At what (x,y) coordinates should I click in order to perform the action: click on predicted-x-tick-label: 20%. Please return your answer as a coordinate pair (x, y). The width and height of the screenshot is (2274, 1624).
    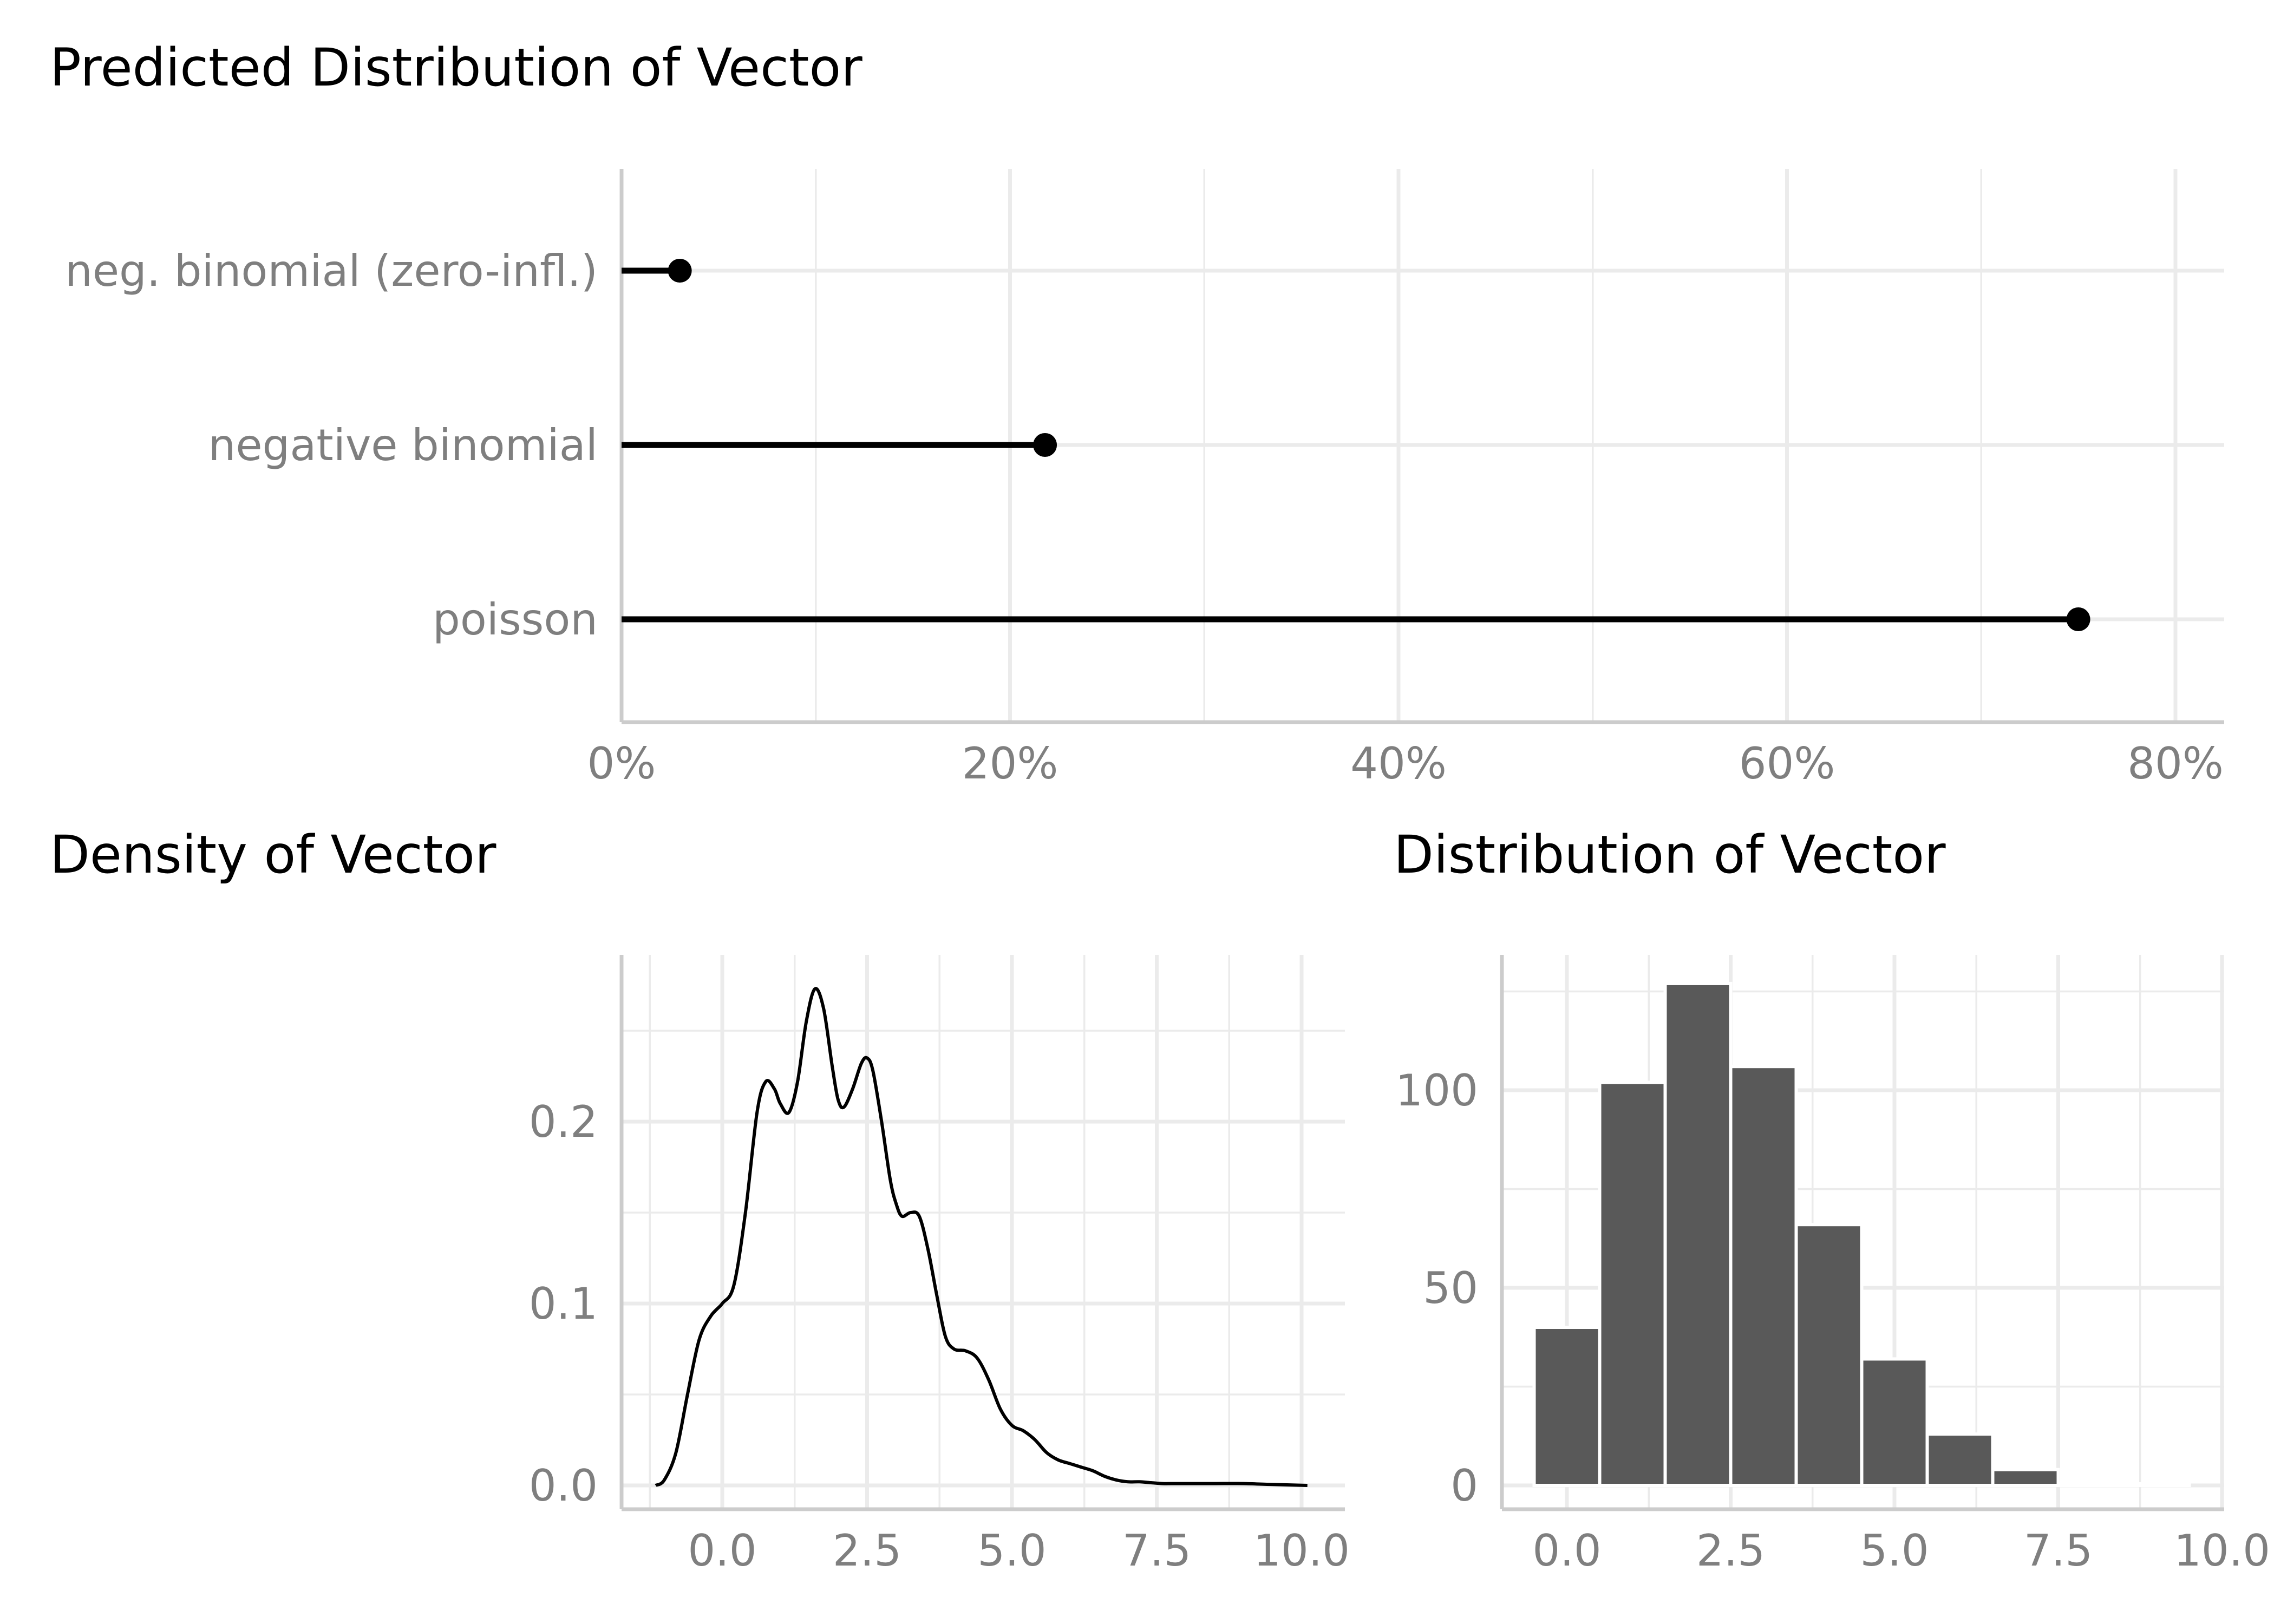
    Looking at the image, I should click on (1010, 763).